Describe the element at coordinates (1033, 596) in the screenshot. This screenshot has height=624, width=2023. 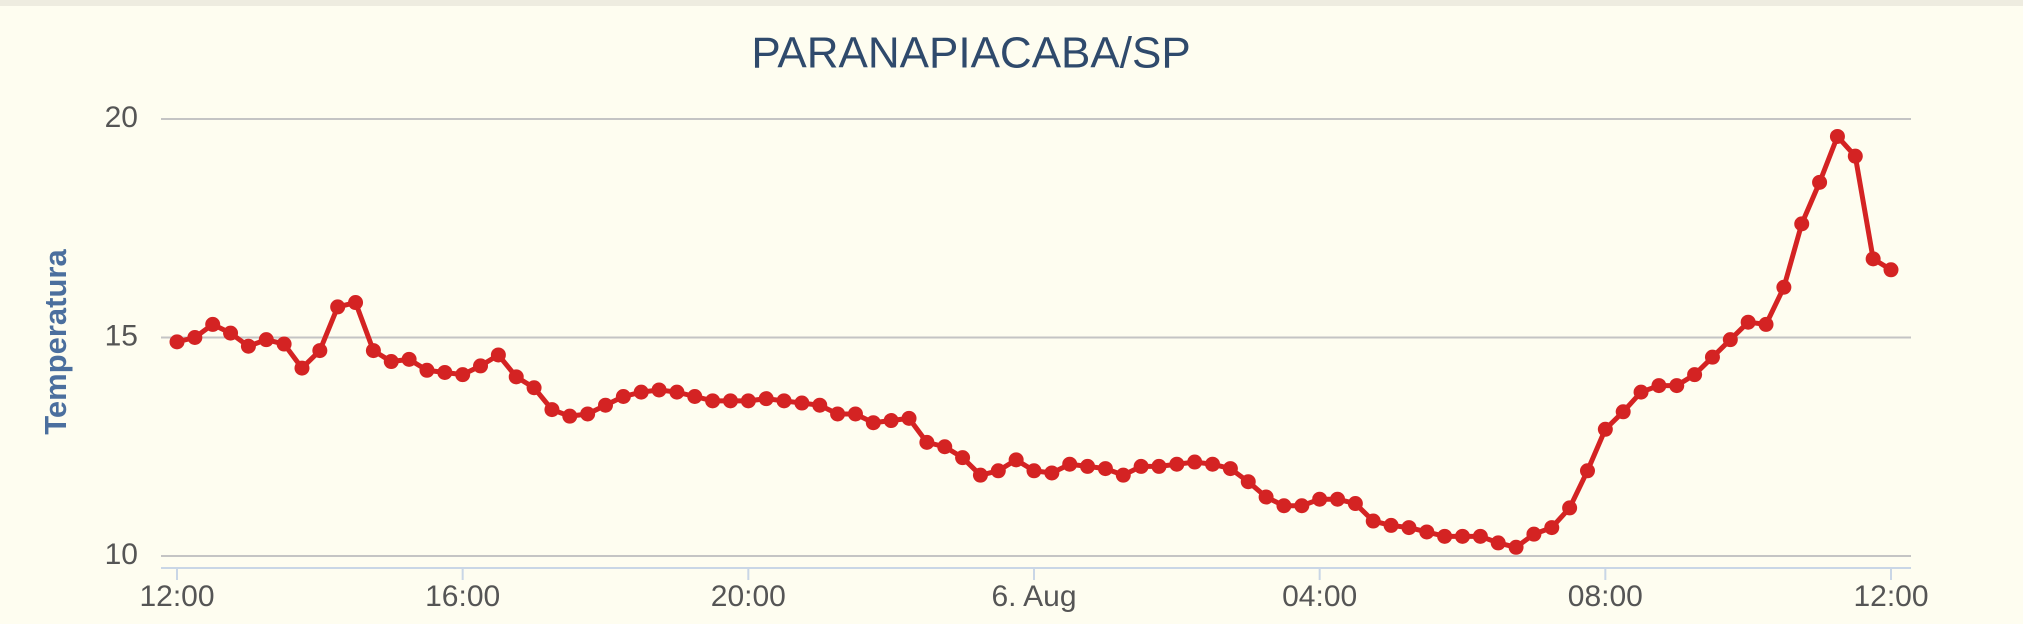
I see `x-tick-label: 6. Aug` at that location.